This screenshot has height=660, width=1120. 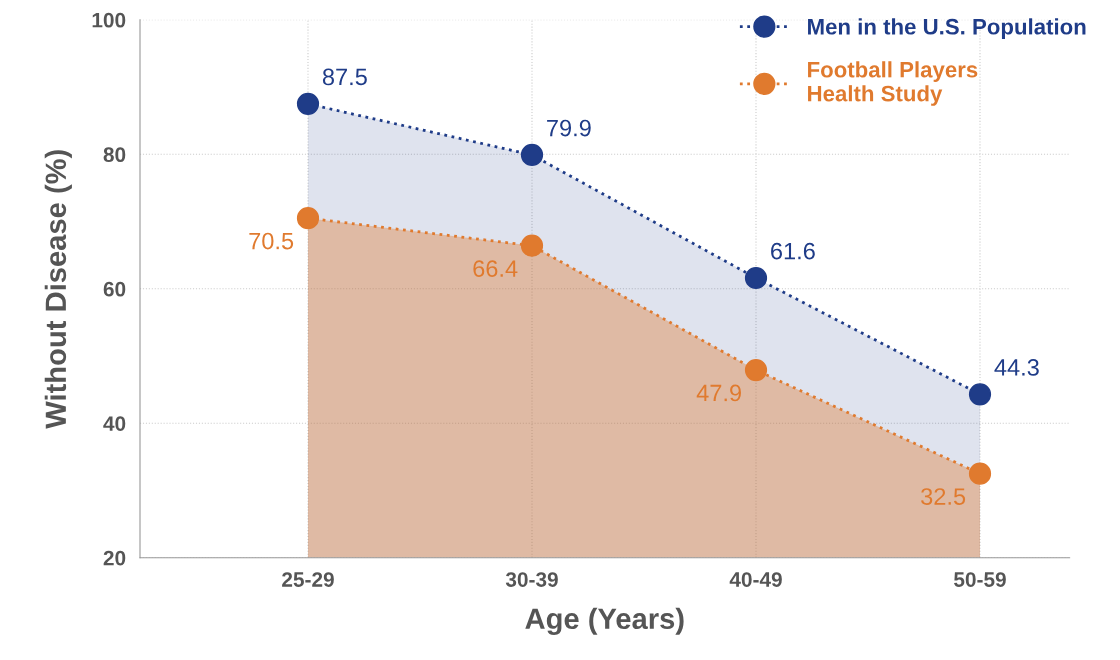 I want to click on data-label: 66.4, so click(x=495, y=268).